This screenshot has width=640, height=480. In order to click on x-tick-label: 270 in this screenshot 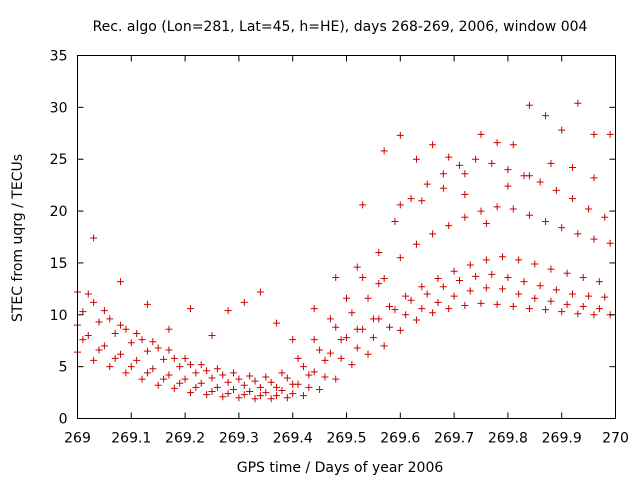, I will do `click(615, 439)`.